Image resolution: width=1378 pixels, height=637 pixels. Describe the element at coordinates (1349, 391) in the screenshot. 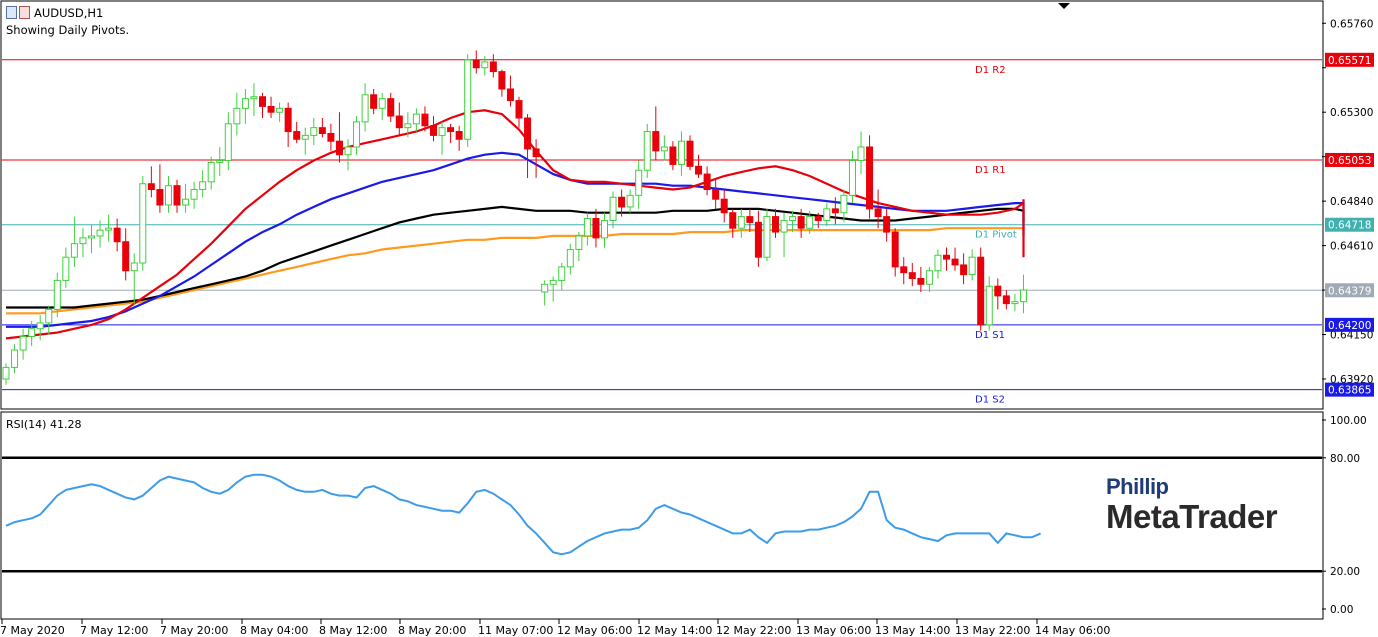

I see `pivot-price-tag-label: 0.63865` at that location.